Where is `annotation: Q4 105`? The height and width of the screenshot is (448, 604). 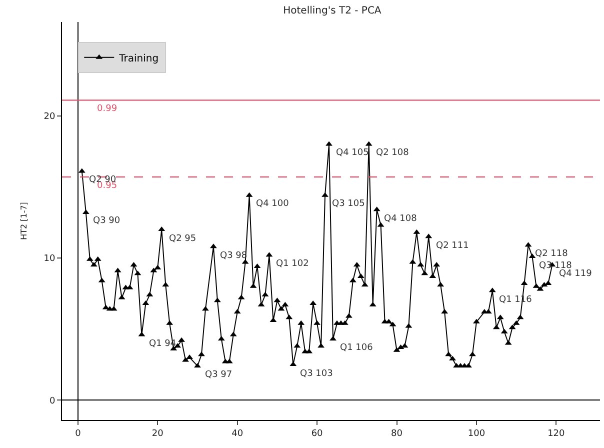 annotation: Q4 105 is located at coordinates (352, 153).